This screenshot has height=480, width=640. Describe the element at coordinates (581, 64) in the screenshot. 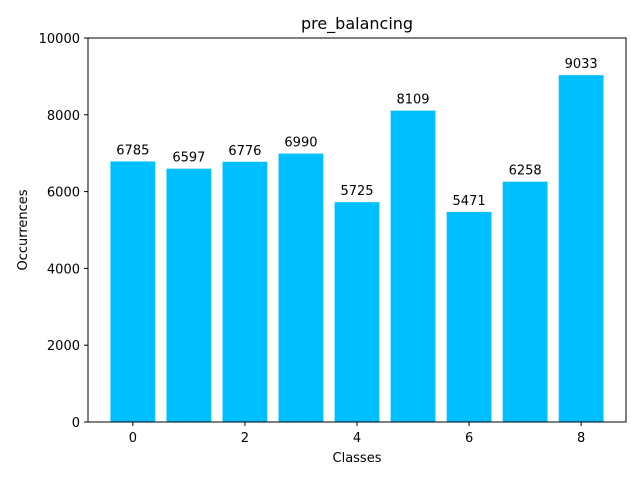

I see `bar-value-label-8: 9033` at that location.